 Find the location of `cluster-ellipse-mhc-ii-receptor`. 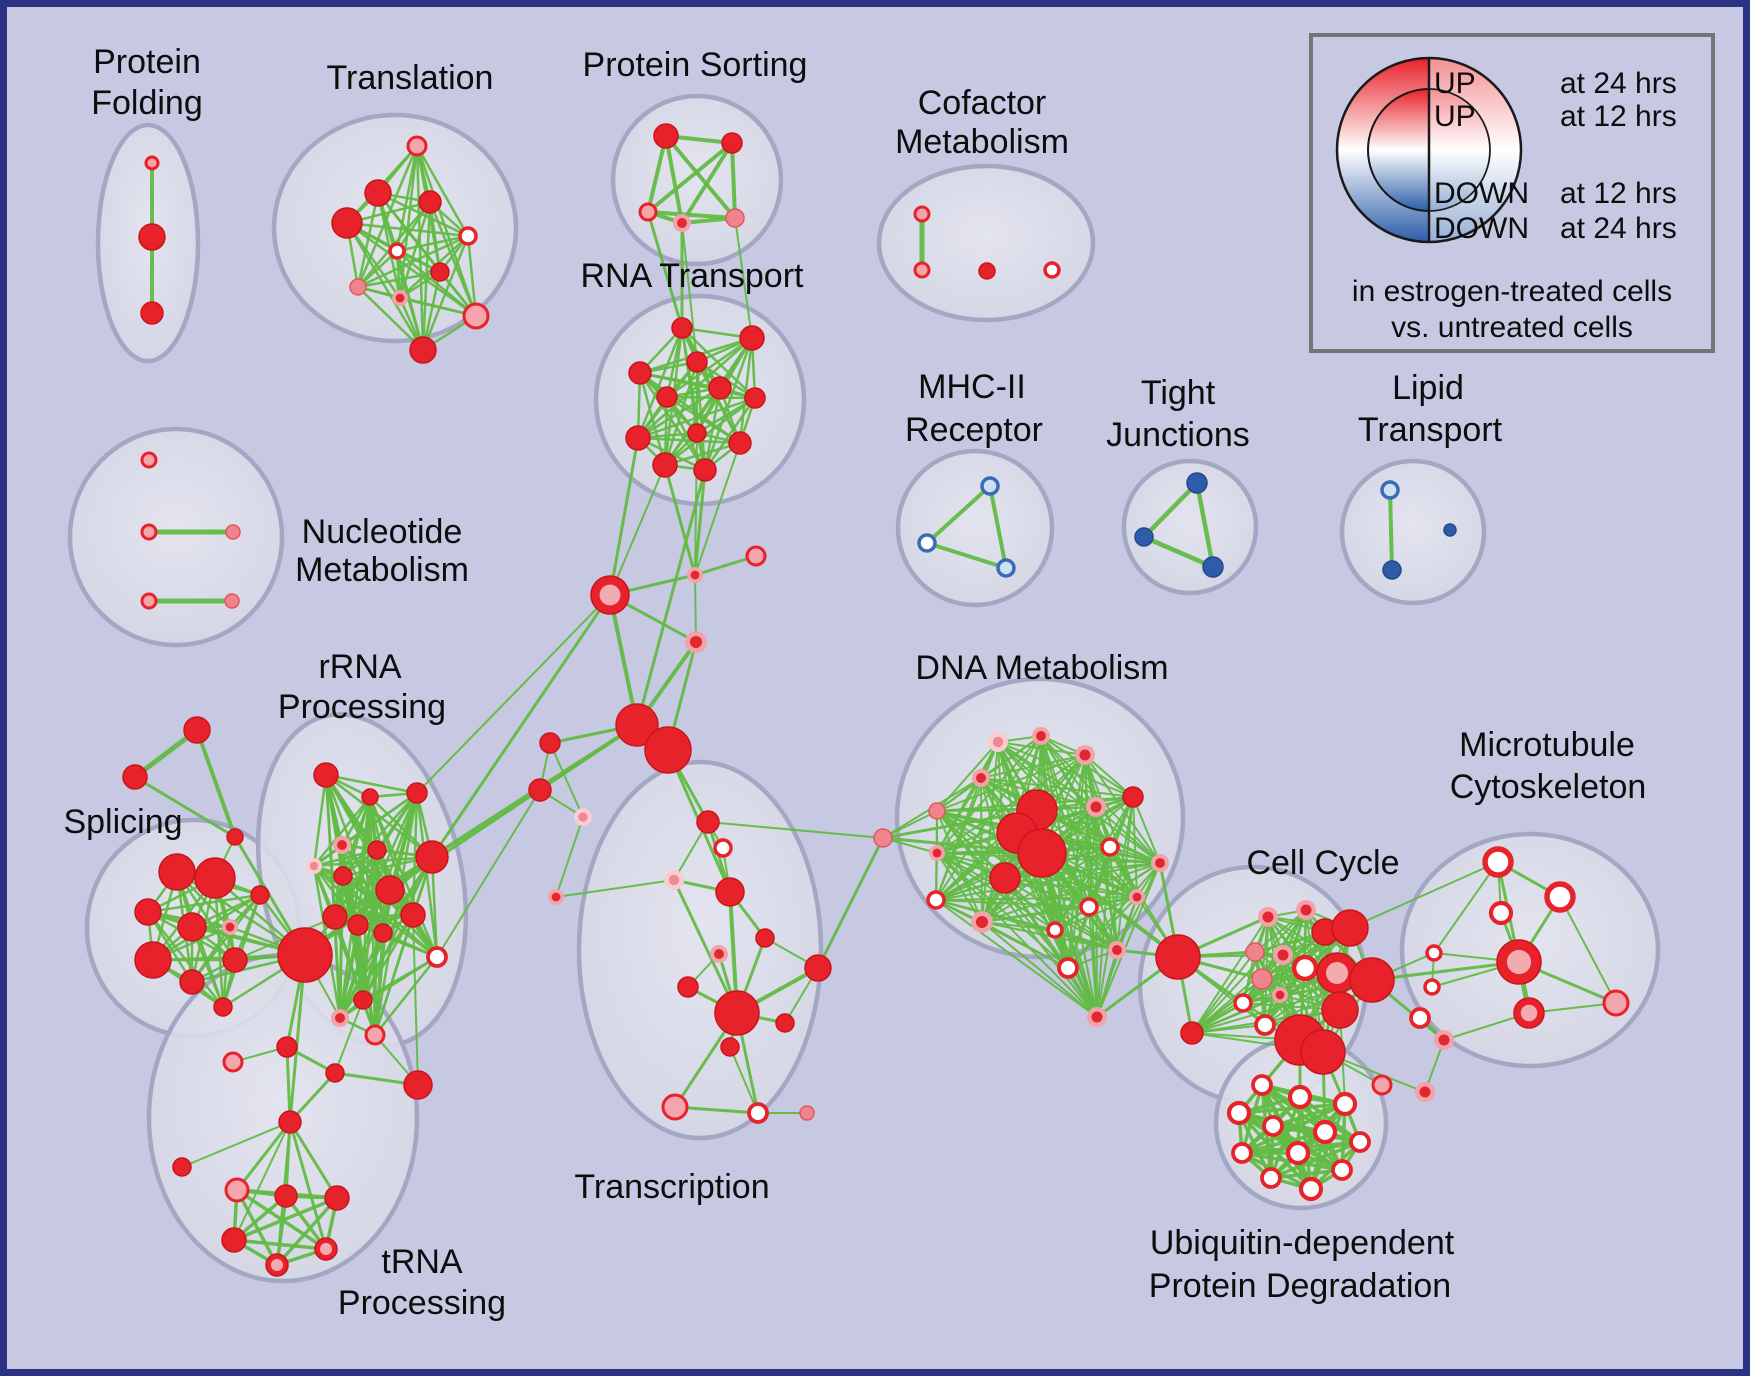

cluster-ellipse-mhc-ii-receptor is located at coordinates (975, 528).